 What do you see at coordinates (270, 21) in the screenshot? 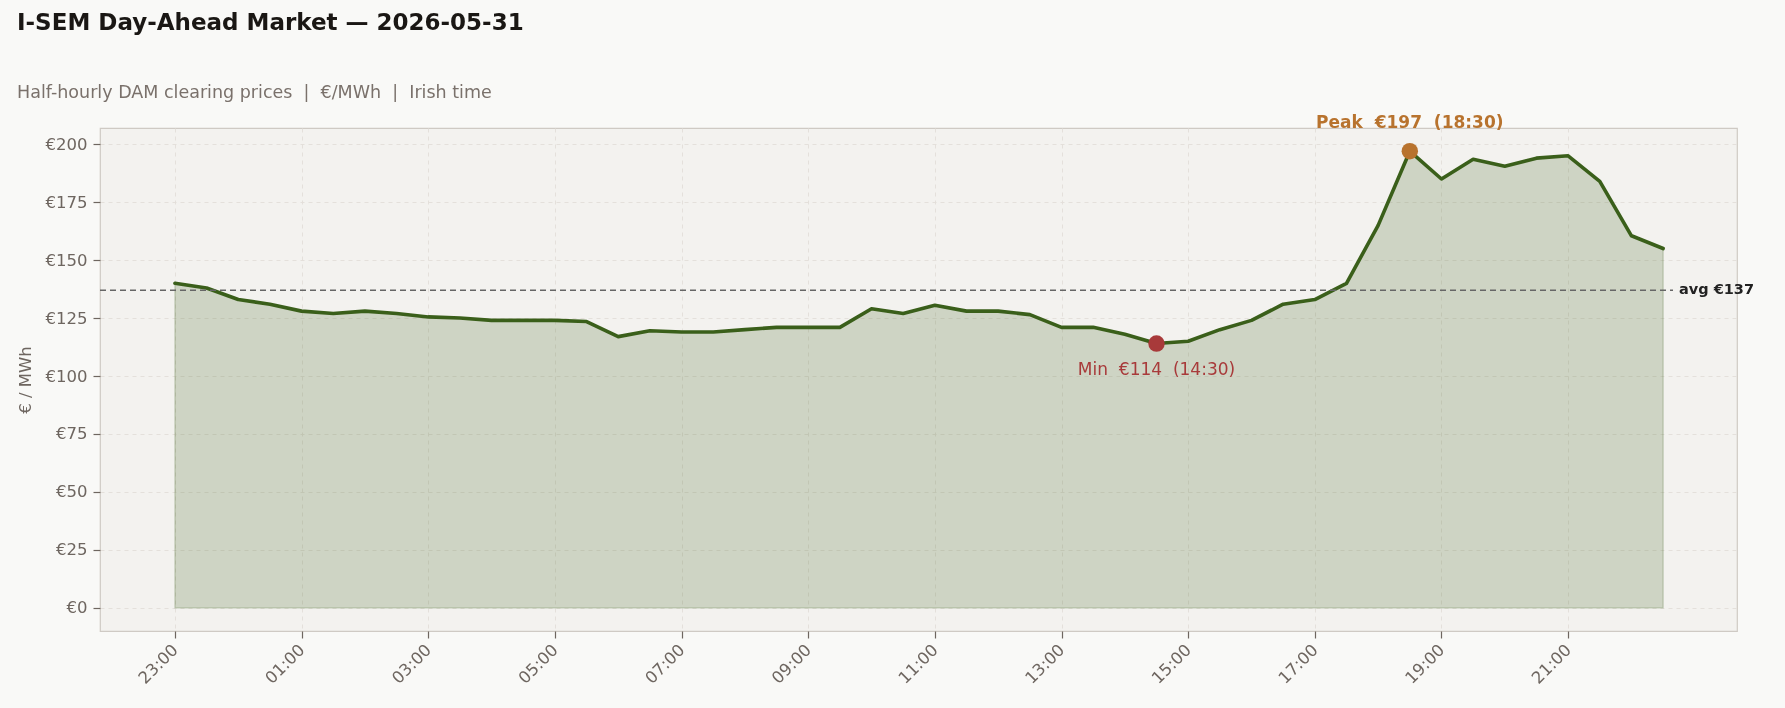
I see `chart-title: I-SEM Day-Ahead Market — 2026-05-31` at bounding box center [270, 21].